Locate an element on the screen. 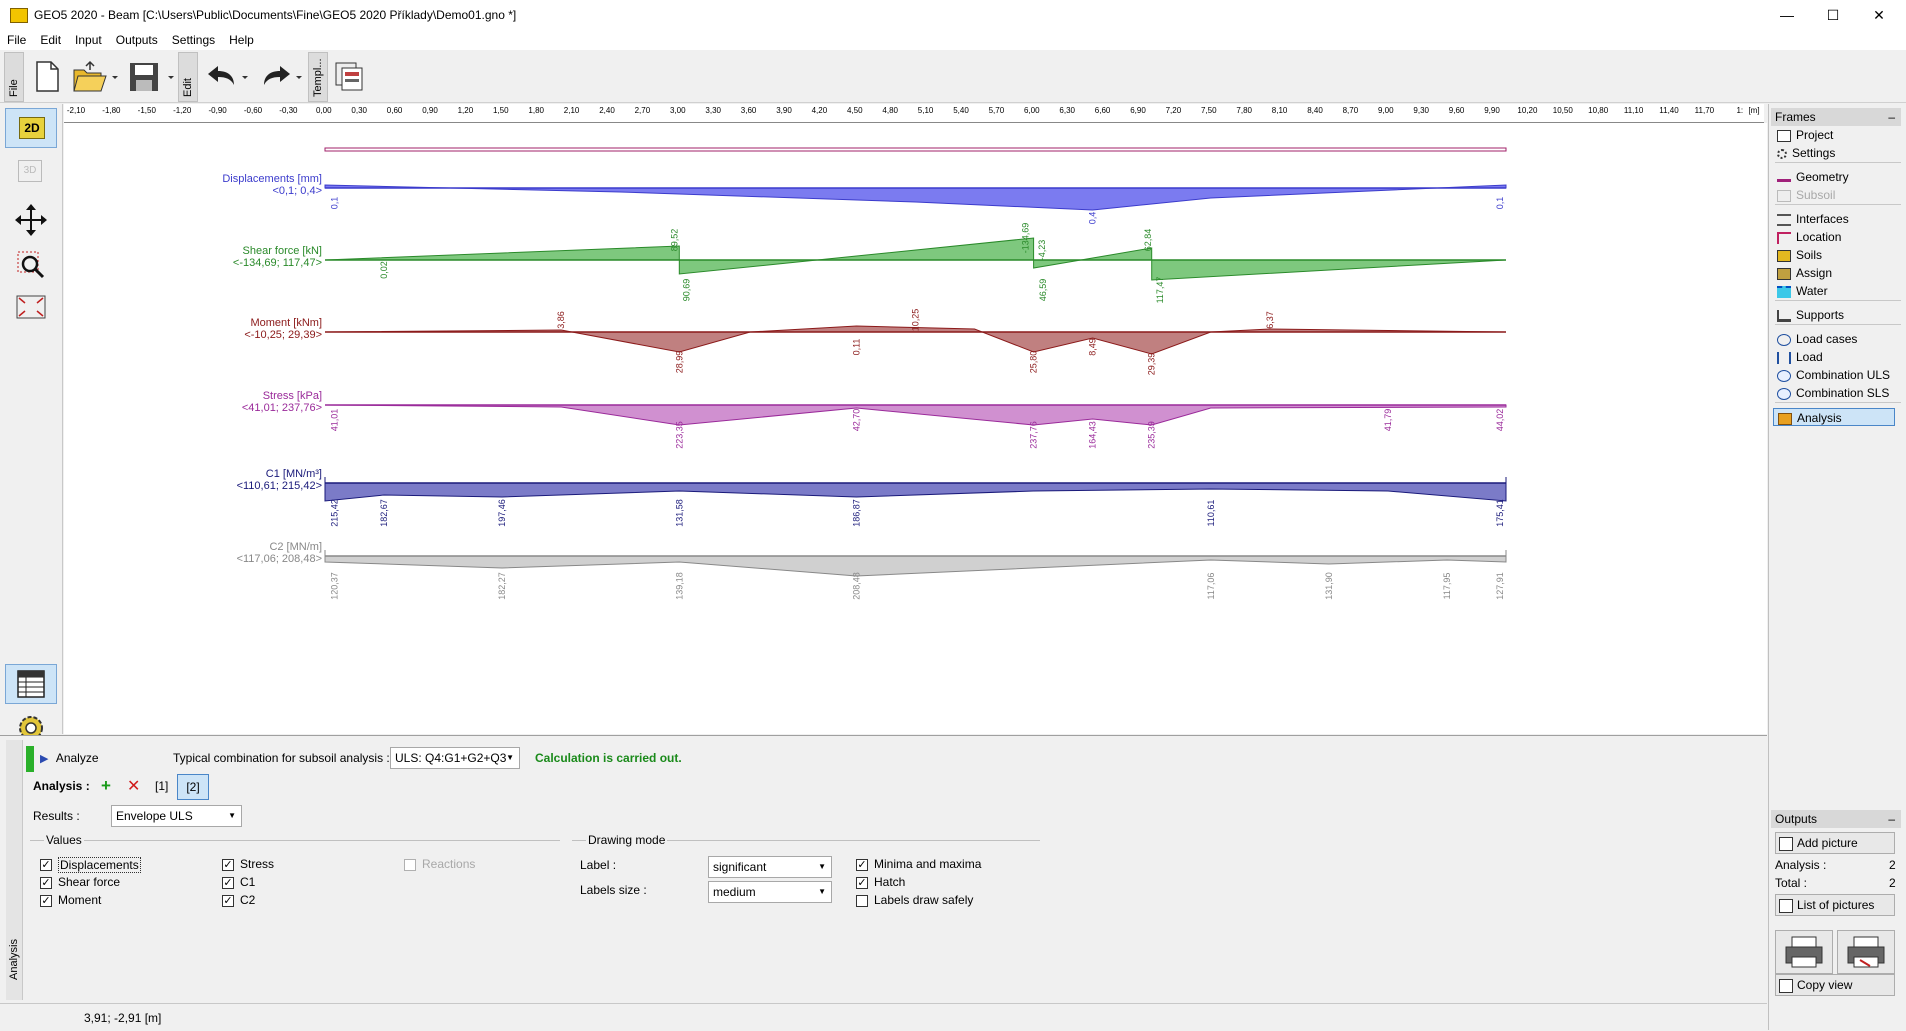 This screenshot has width=1906, height=1031. checkbox-label: Stress is located at coordinates (257, 864).